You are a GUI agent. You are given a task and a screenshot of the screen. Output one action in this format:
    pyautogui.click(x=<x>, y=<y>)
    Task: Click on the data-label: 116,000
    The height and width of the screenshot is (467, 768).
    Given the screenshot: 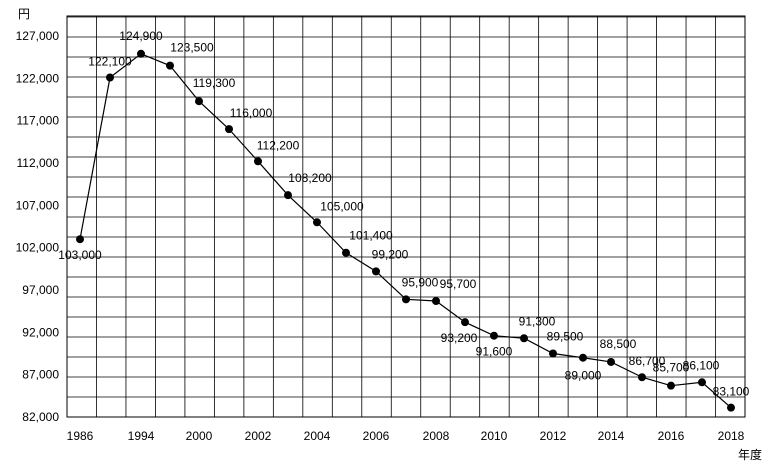 What is the action you would take?
    pyautogui.click(x=251, y=113)
    